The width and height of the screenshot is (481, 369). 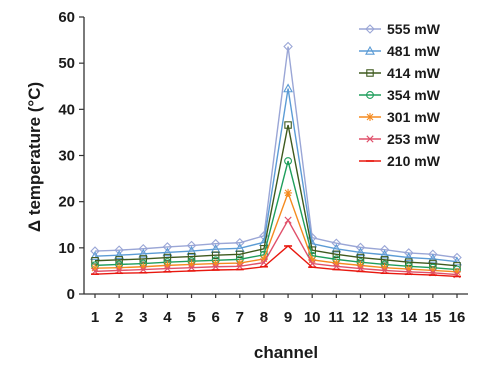 What do you see at coordinates (66, 17) in the screenshot?
I see `y-tick-label: 60` at bounding box center [66, 17].